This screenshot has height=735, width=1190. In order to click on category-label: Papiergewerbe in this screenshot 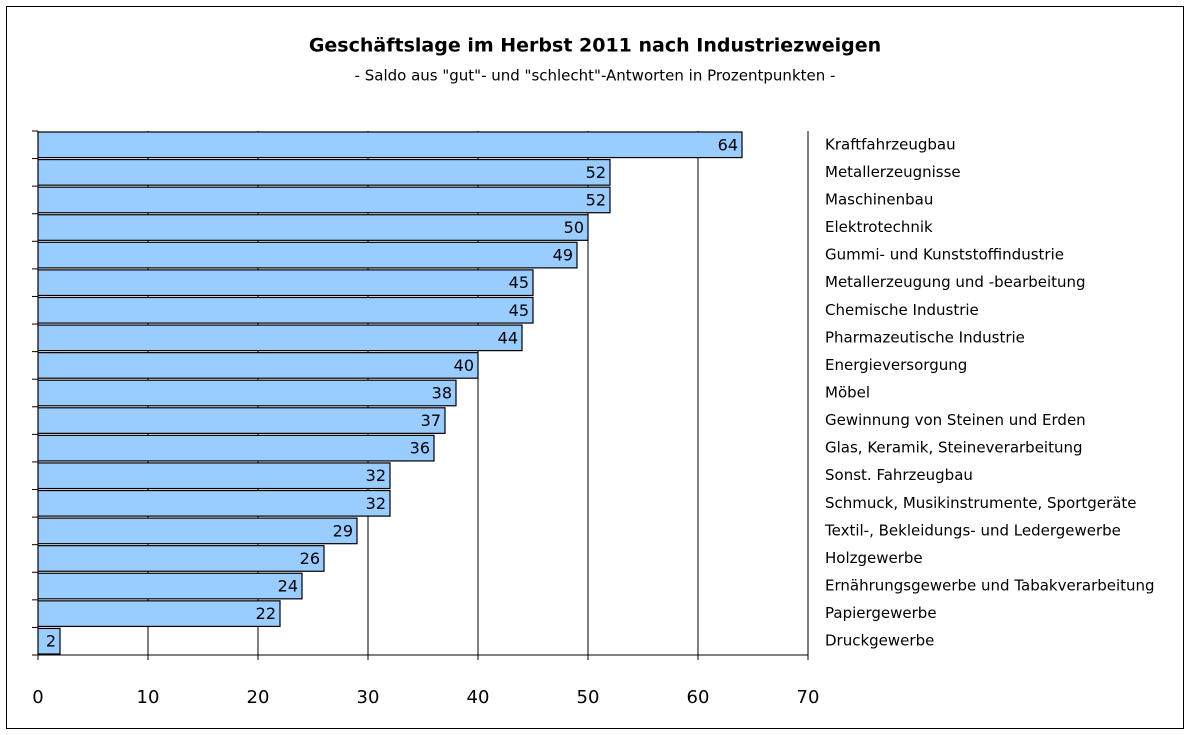, I will do `click(881, 613)`.